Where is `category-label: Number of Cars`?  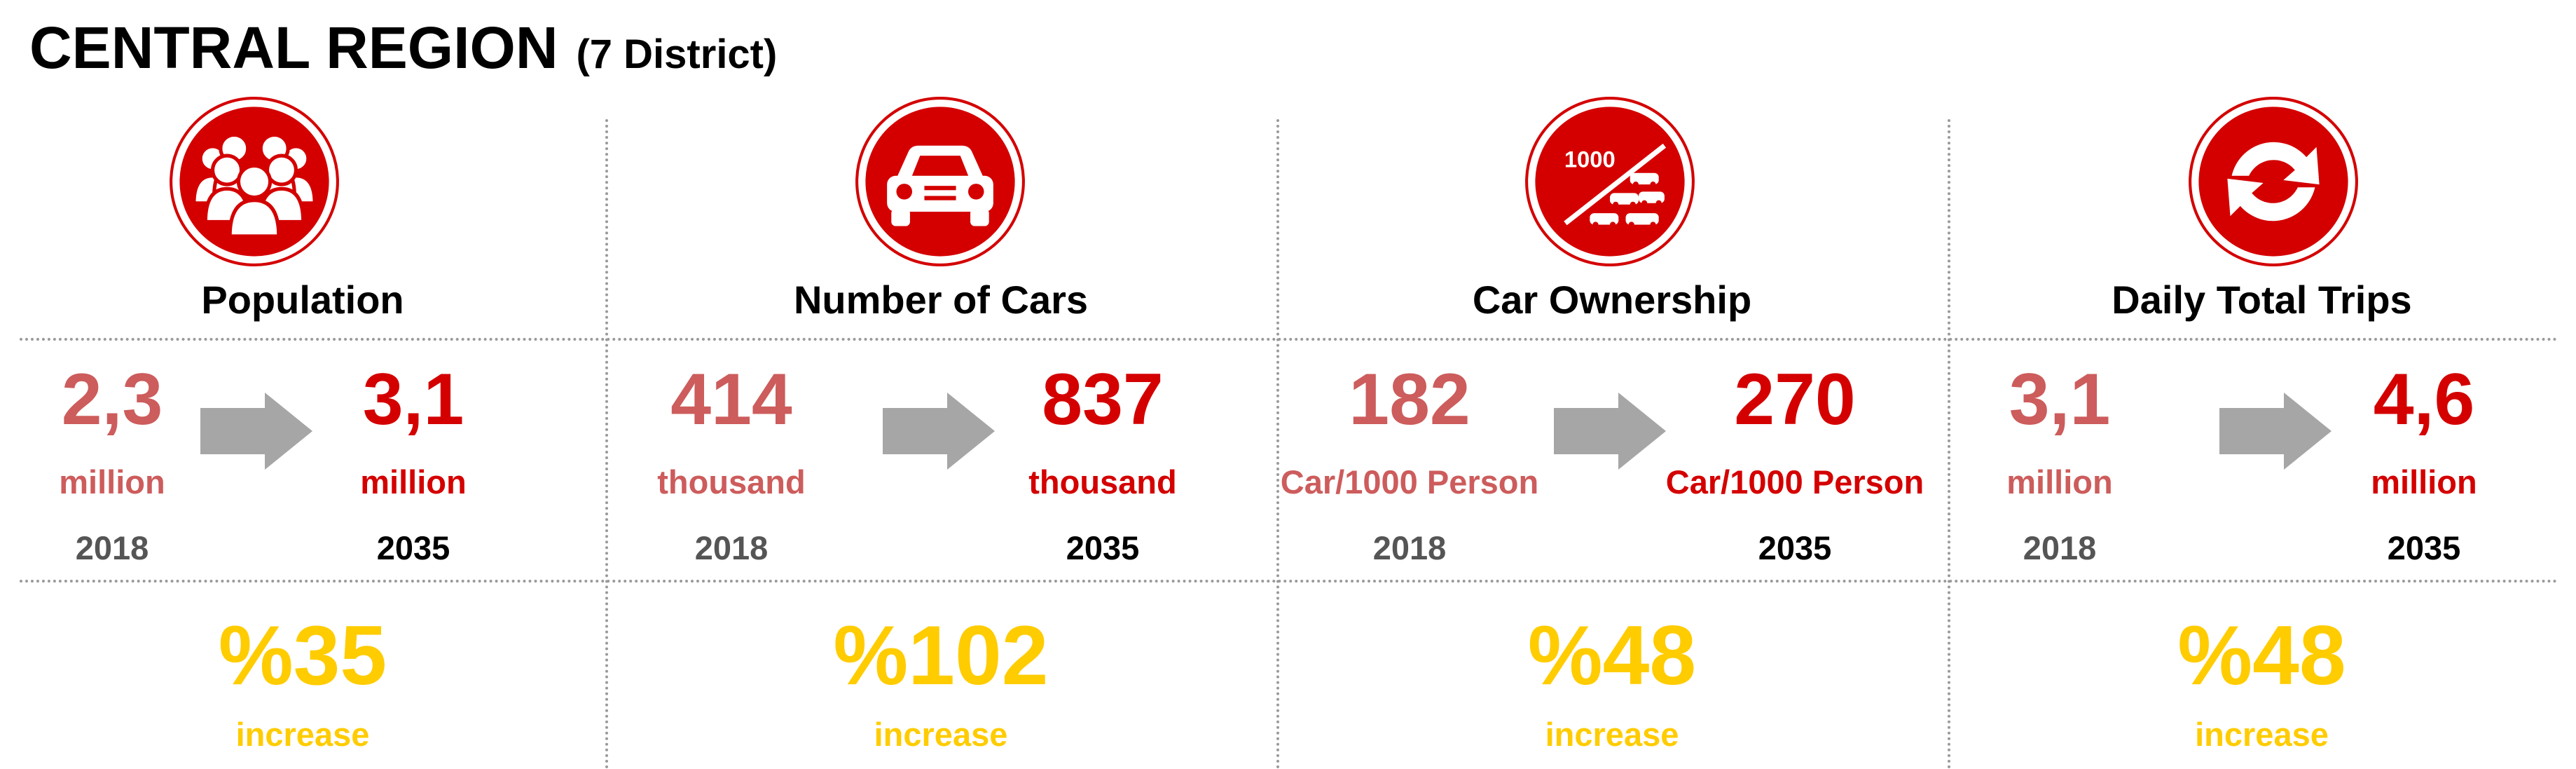
category-label: Number of Cars is located at coordinates (941, 300).